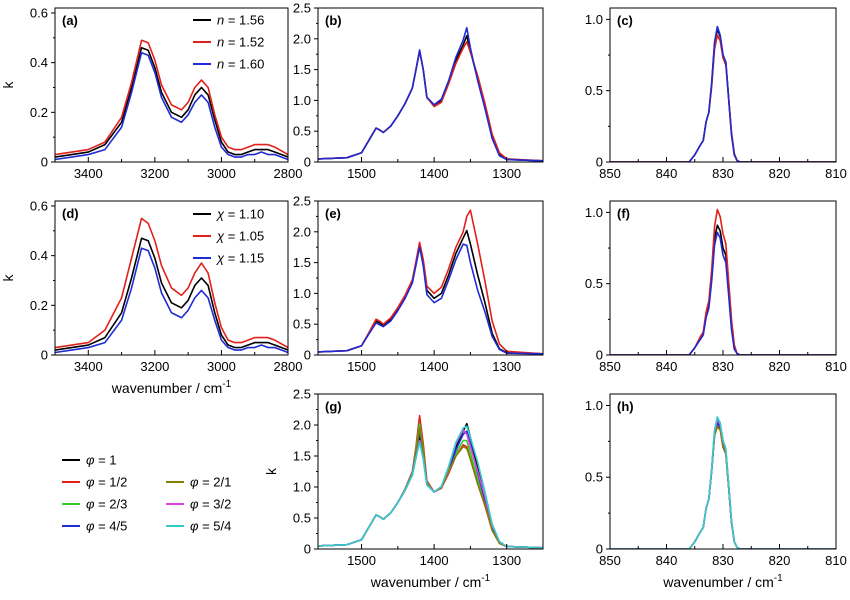  I want to click on panel-label: (c), so click(625, 20).